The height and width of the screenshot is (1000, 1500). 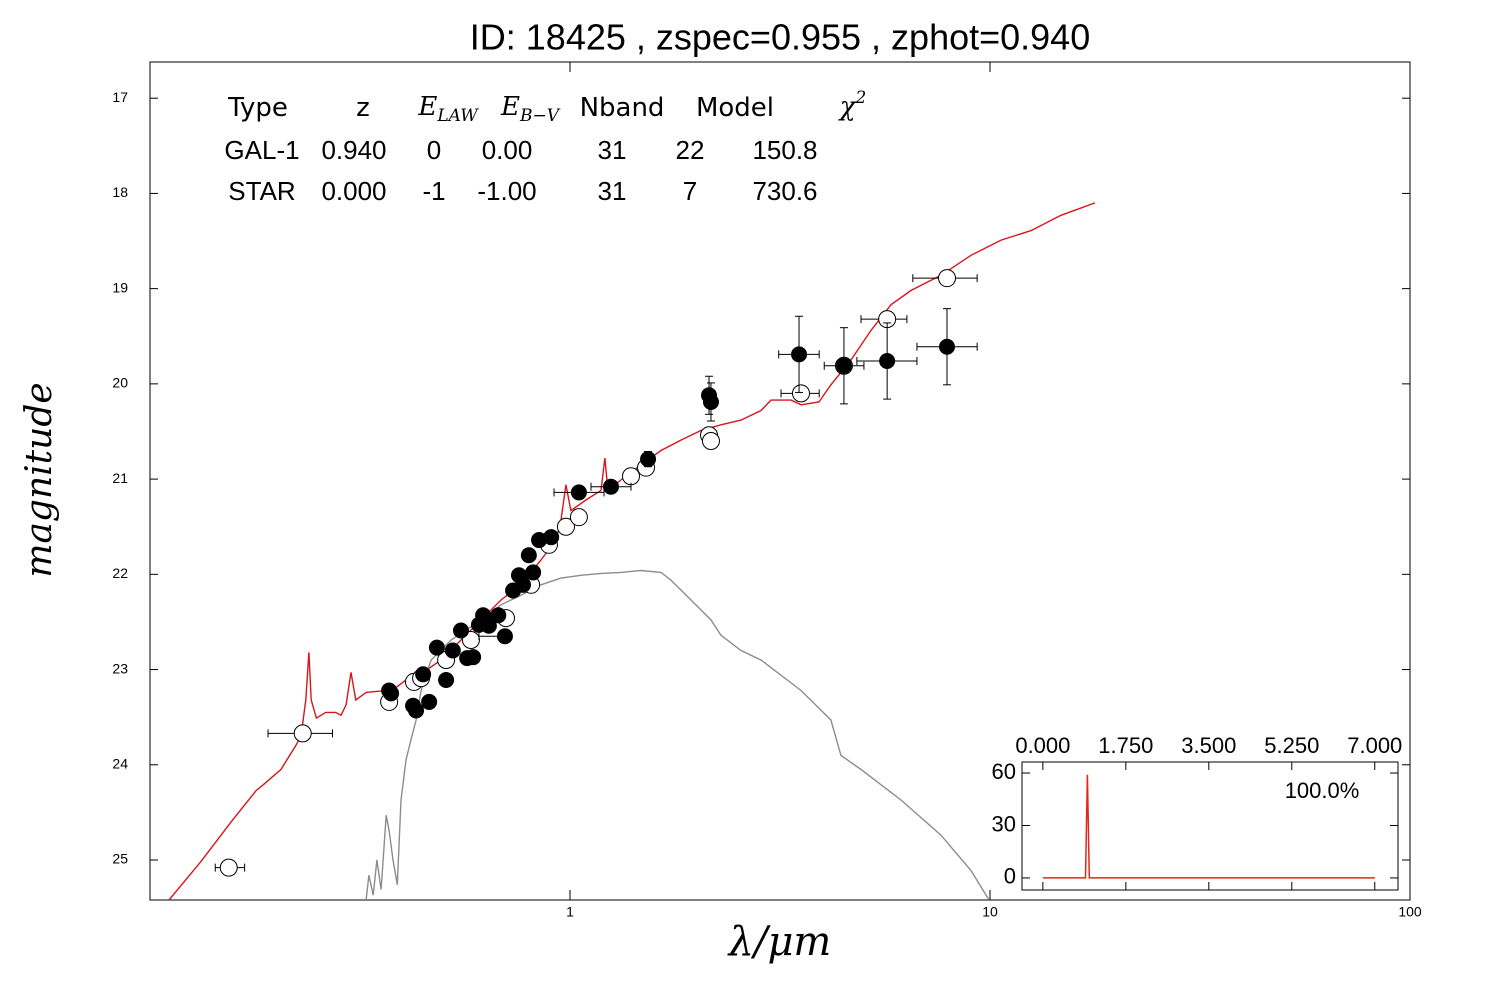 I want to click on inset-x-tick-label: 1.750, so click(x=1125, y=745).